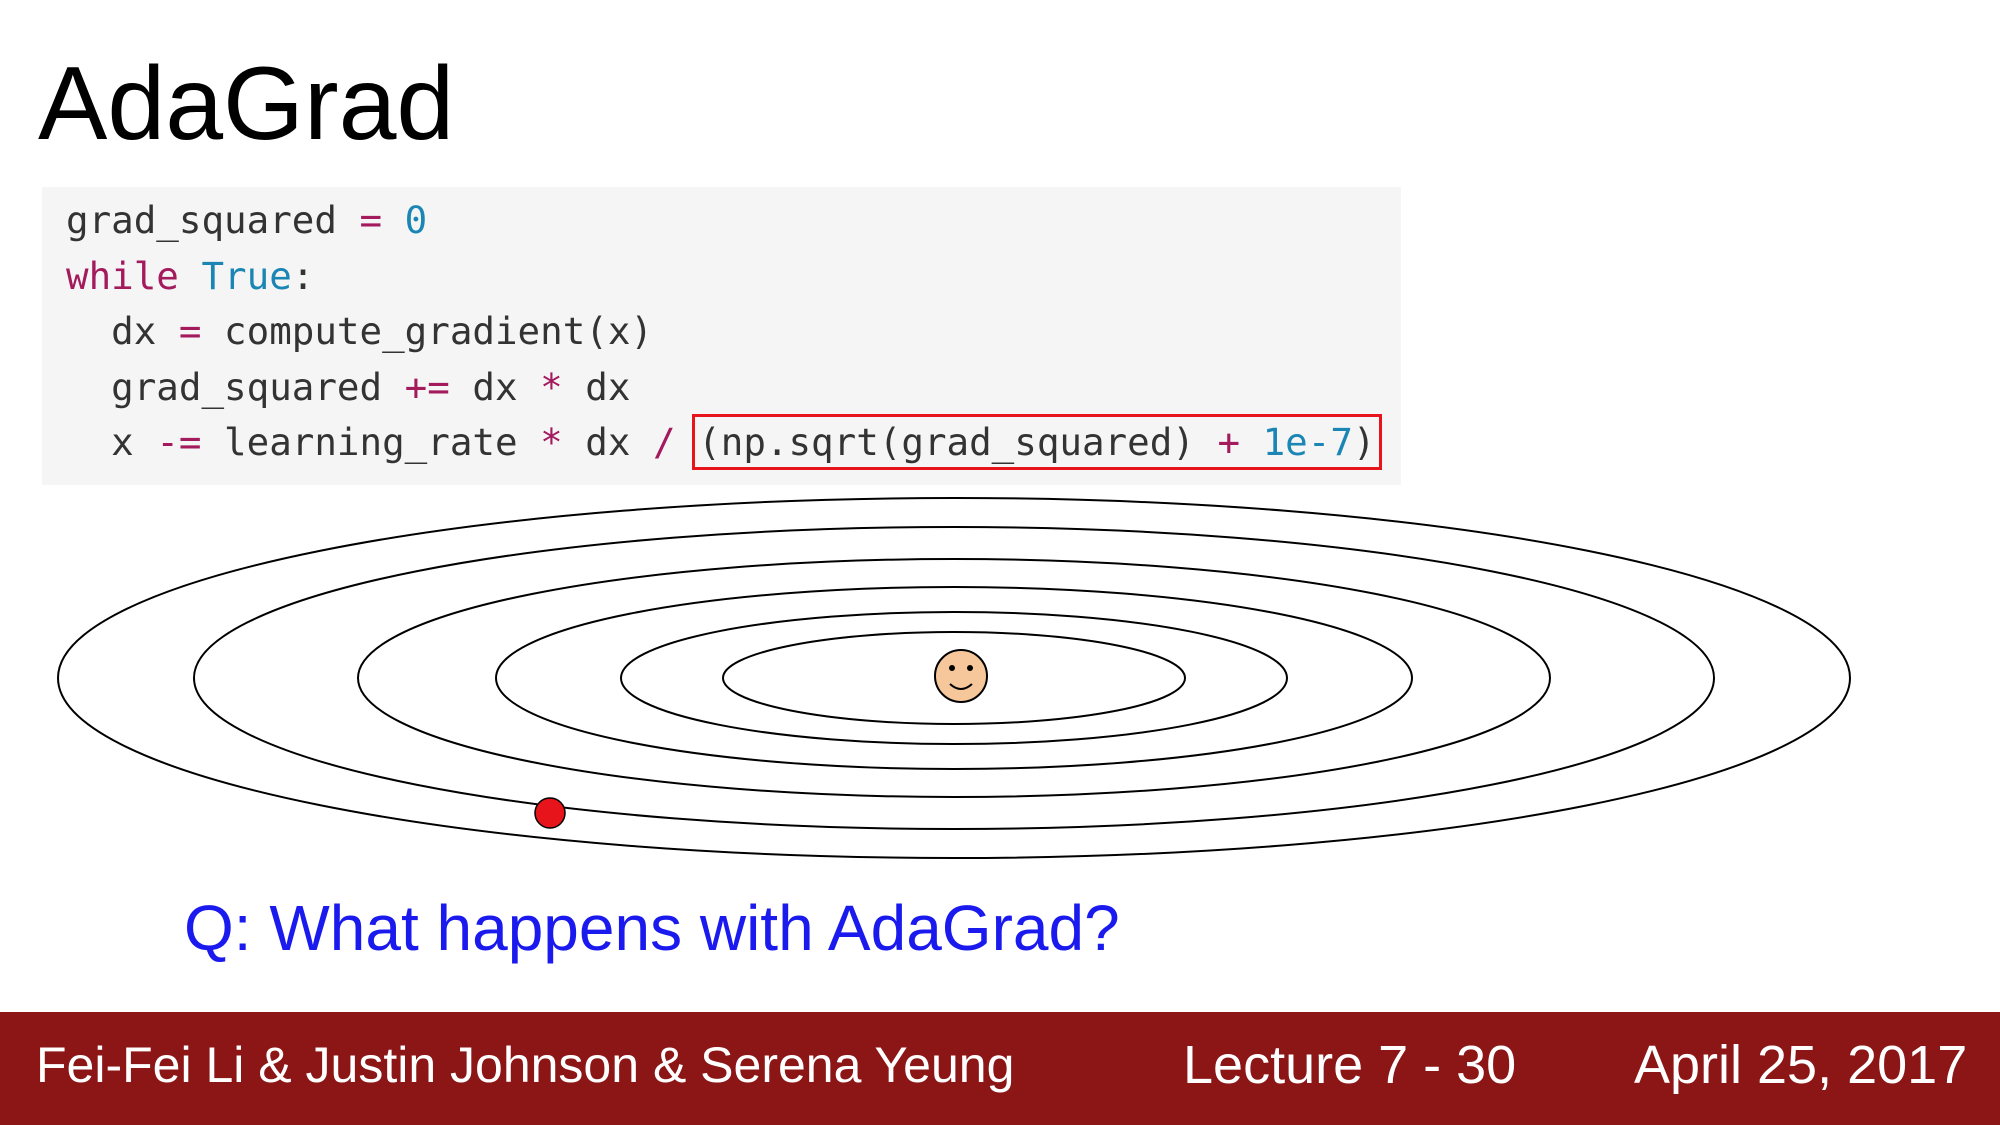 The height and width of the screenshot is (1125, 2000). I want to click on code-line-3: dx = compute_gradient(x), so click(359, 331).